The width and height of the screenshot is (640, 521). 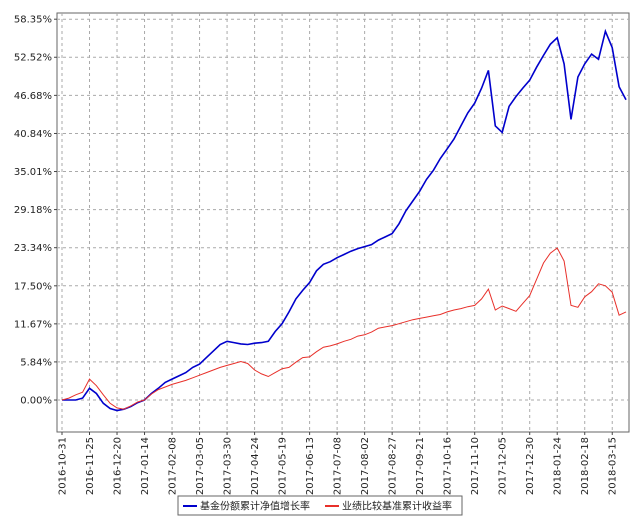 I want to click on x-tick-label: 2017-04-24, so click(x=255, y=466).